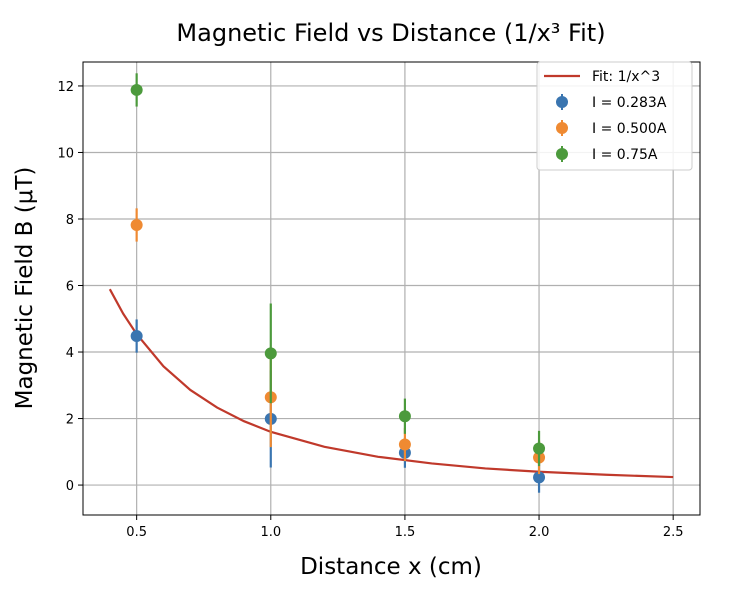 The height and width of the screenshot is (604, 731). Describe the element at coordinates (629, 103) in the screenshot. I see `legend-label: I = 0.283A` at that location.